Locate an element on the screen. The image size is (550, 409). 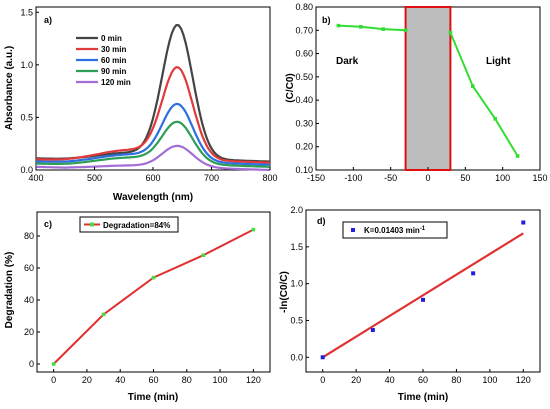
panel-c-xticks: 0 20 40 60 80 100 120 is located at coordinates (156, 377).